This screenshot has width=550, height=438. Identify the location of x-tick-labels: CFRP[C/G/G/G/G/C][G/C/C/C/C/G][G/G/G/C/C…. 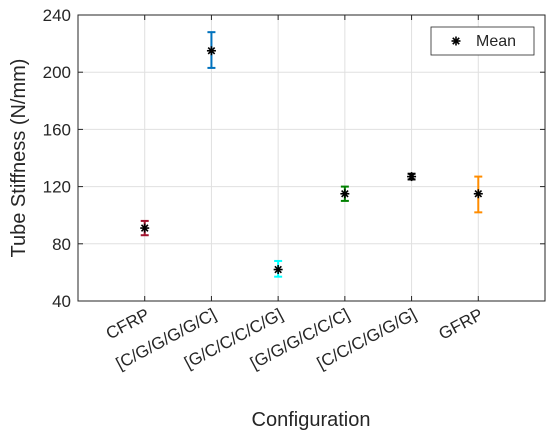
(294, 339).